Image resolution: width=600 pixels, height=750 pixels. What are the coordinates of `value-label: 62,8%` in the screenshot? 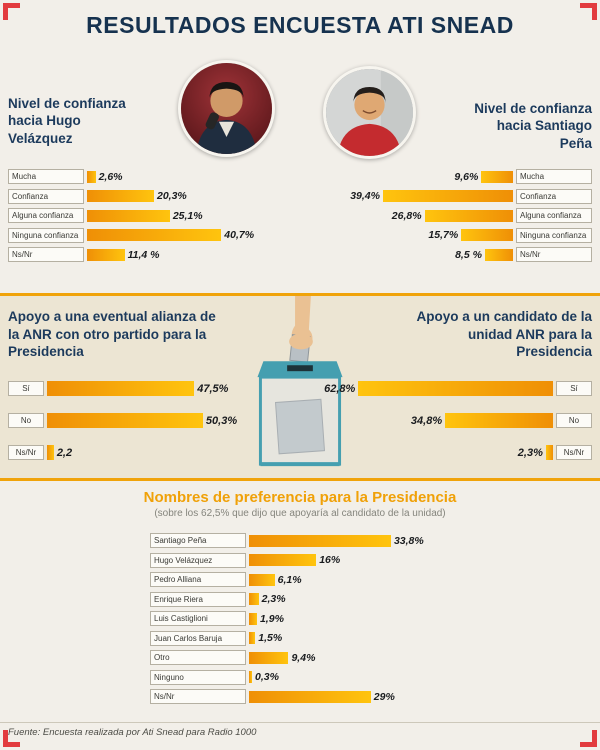 It's located at (340, 388).